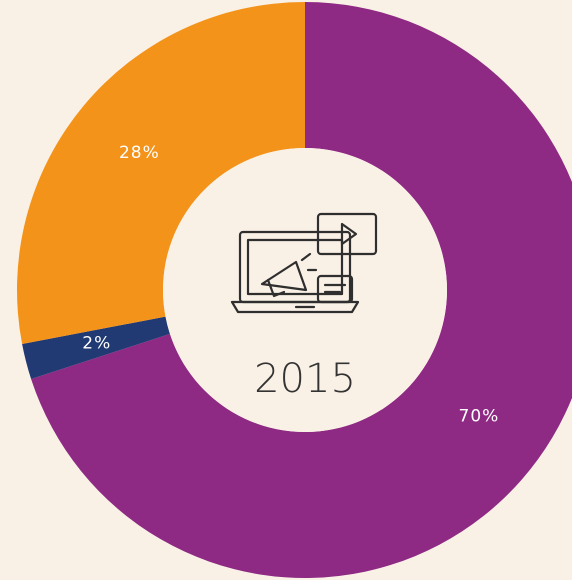 The height and width of the screenshot is (580, 572). What do you see at coordinates (139, 153) in the screenshot?
I see `value-label: 28%` at bounding box center [139, 153].